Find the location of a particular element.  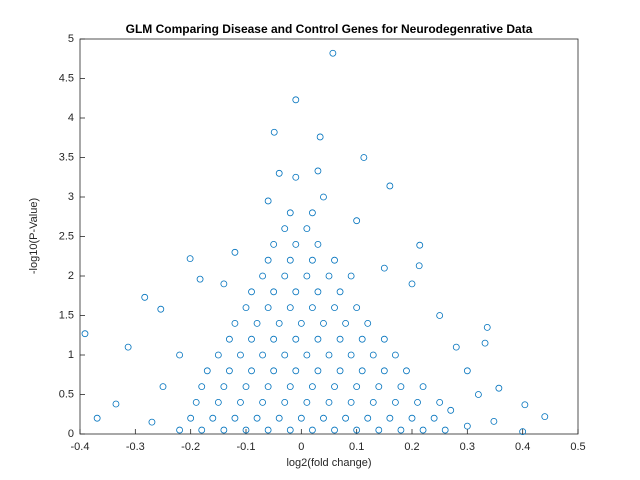

x-tick-label: -0.3 is located at coordinates (135, 447).